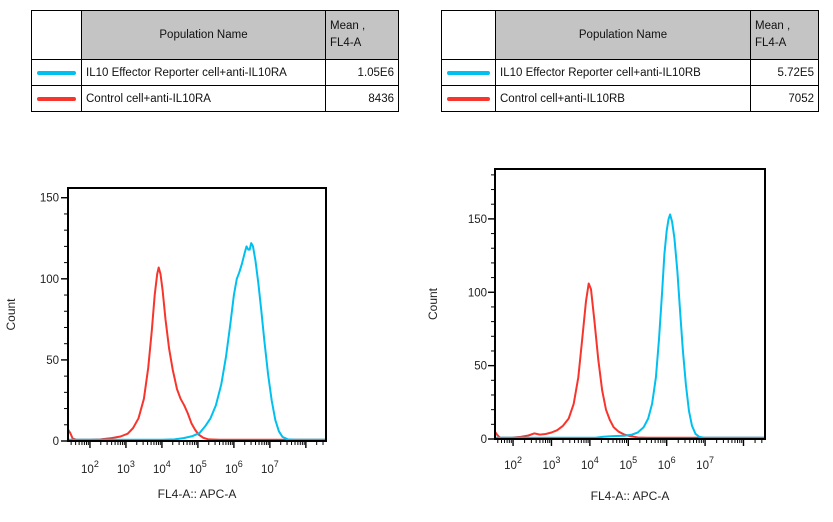 This screenshot has width=833, height=522. Describe the element at coordinates (362, 72) in the screenshot. I see `mean-value-cell: 1.05E6` at that location.